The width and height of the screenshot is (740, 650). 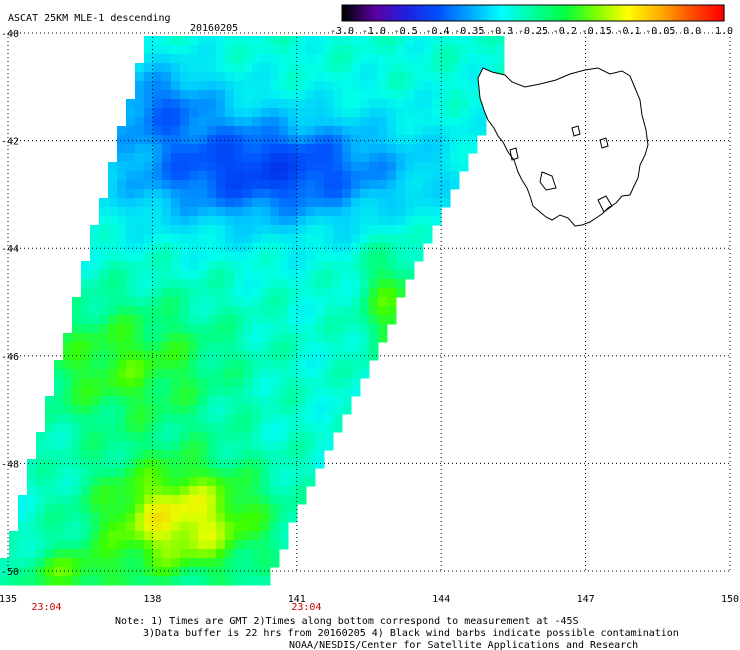 I want to click on coast-inlet, so click(x=548, y=181).